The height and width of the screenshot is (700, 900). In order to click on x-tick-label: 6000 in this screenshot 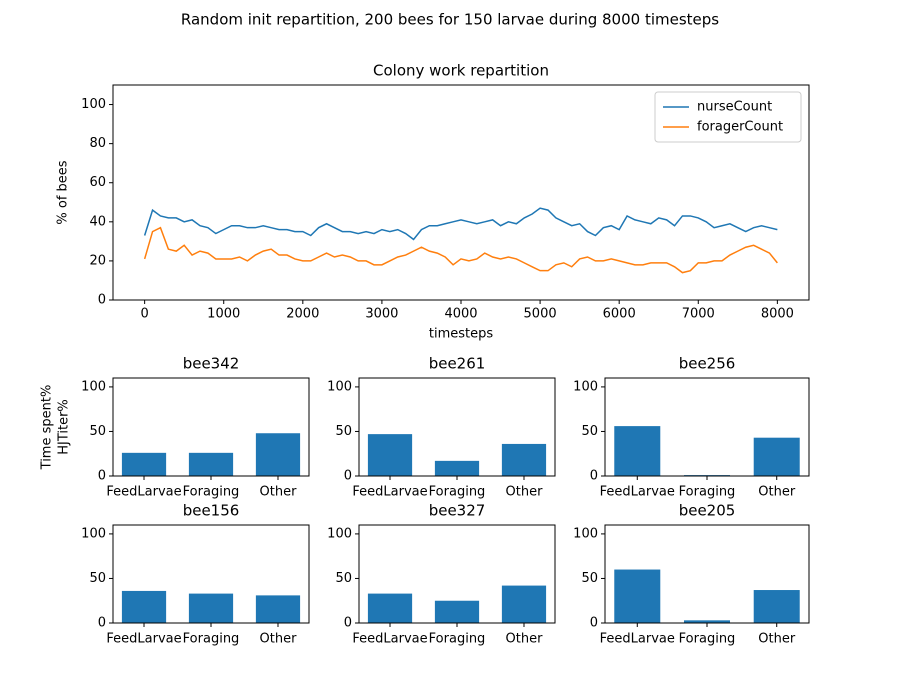, I will do `click(619, 314)`.